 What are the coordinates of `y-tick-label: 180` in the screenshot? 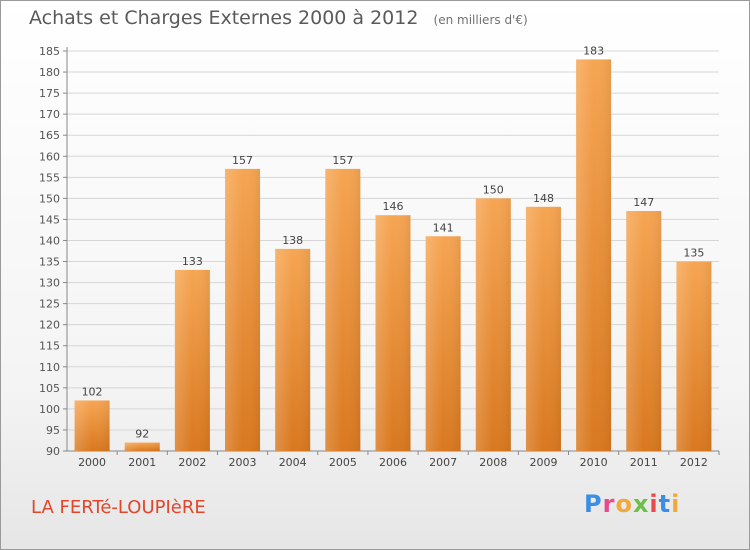 It's located at (49, 72).